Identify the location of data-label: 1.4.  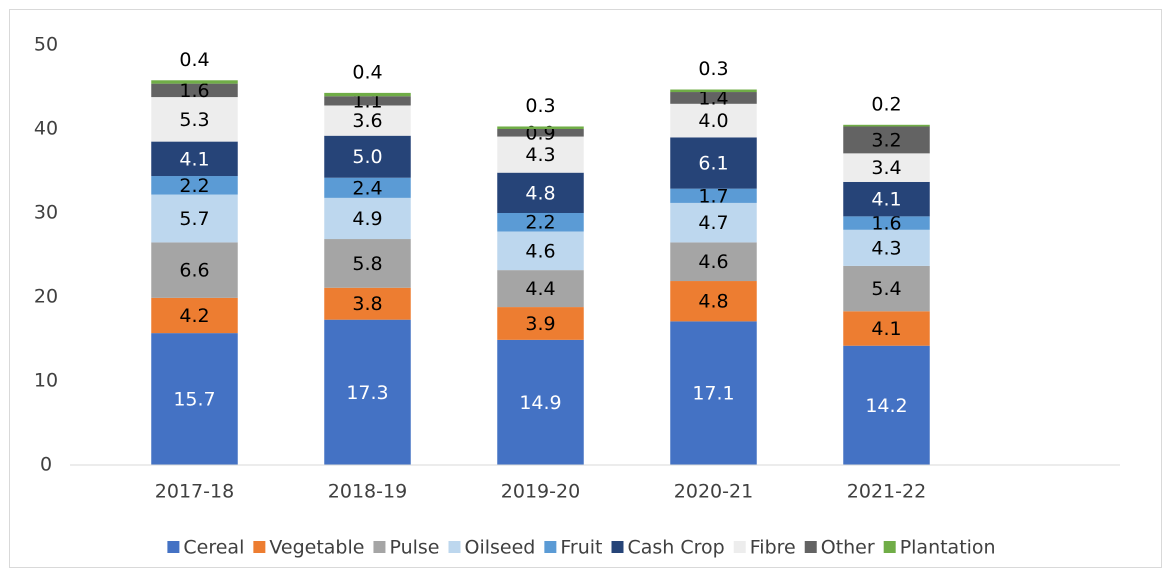
(713, 98).